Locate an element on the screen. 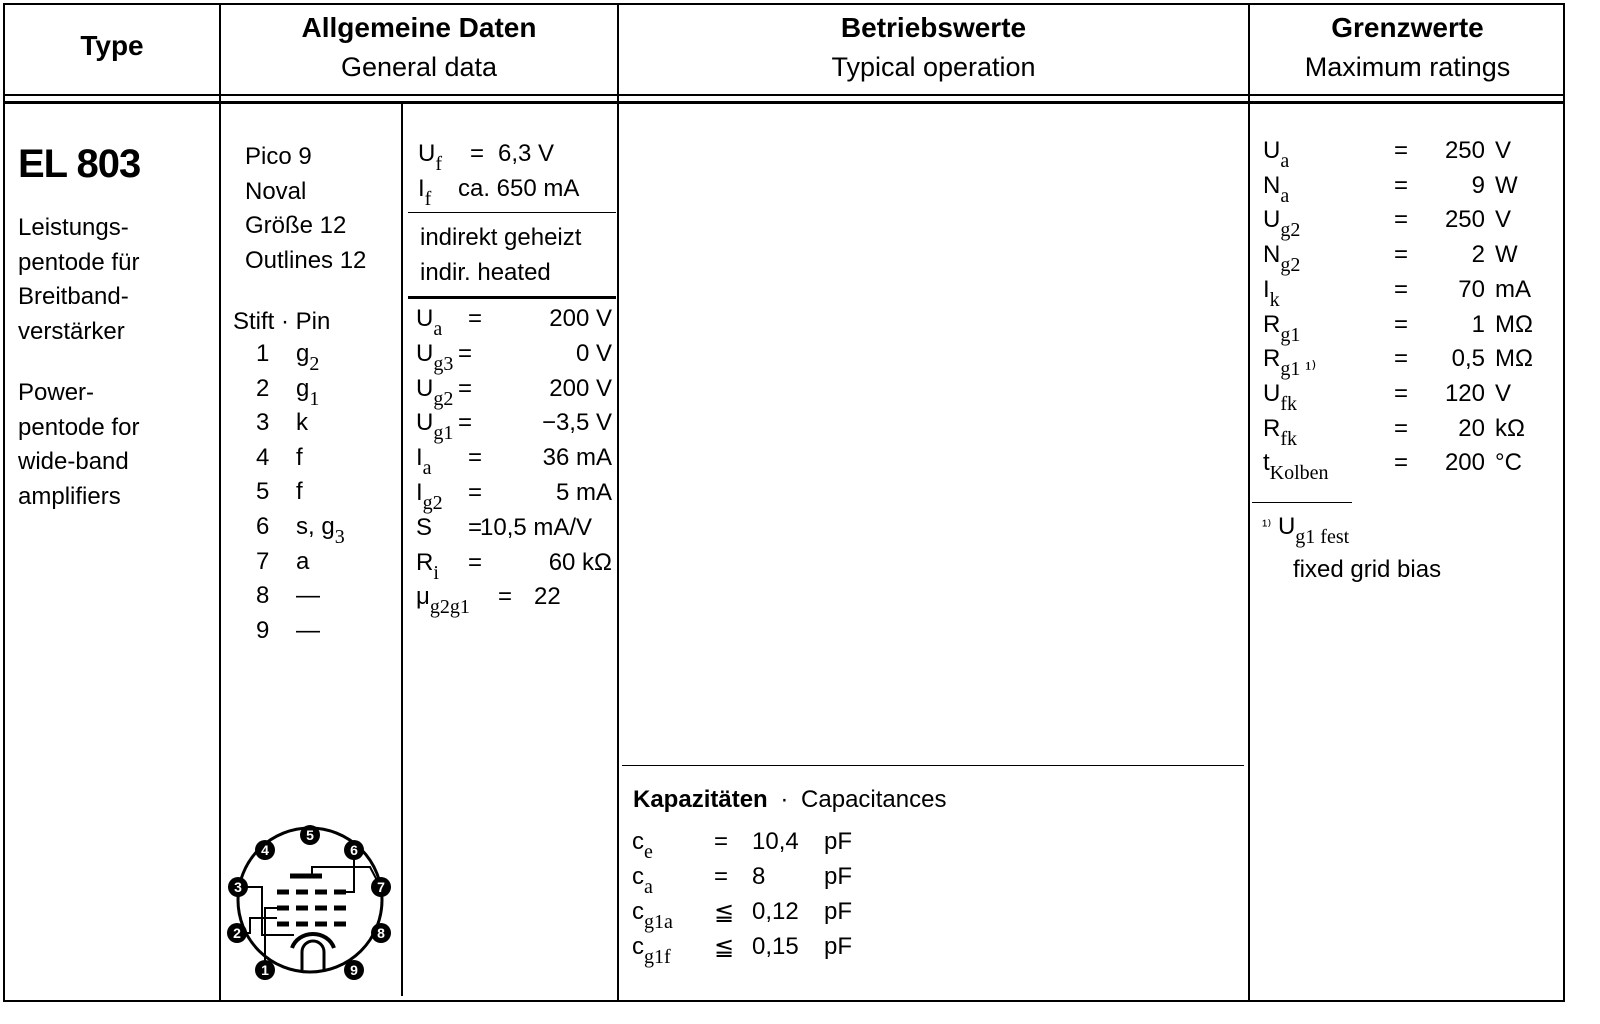 The width and height of the screenshot is (1600, 1024). symbol-subscript: f is located at coordinates (428, 199).